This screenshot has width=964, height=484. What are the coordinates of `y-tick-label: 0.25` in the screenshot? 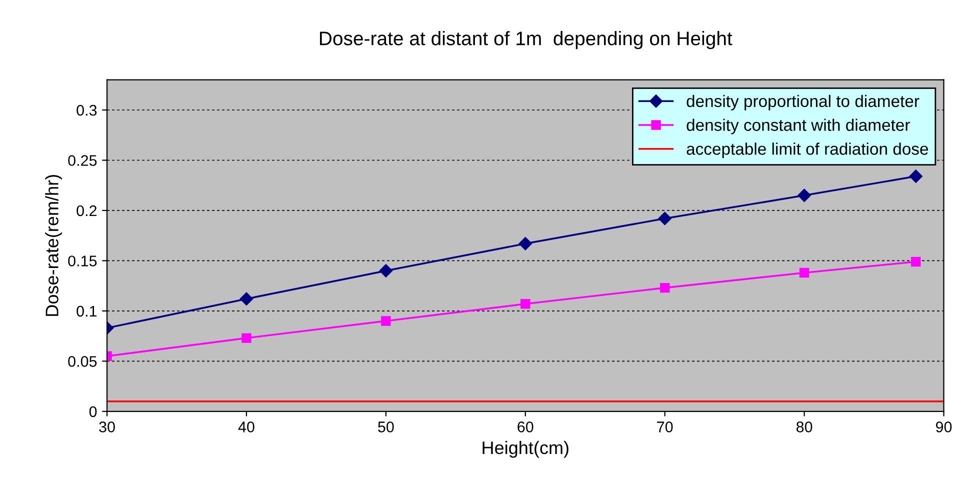 It's located at (82, 160).